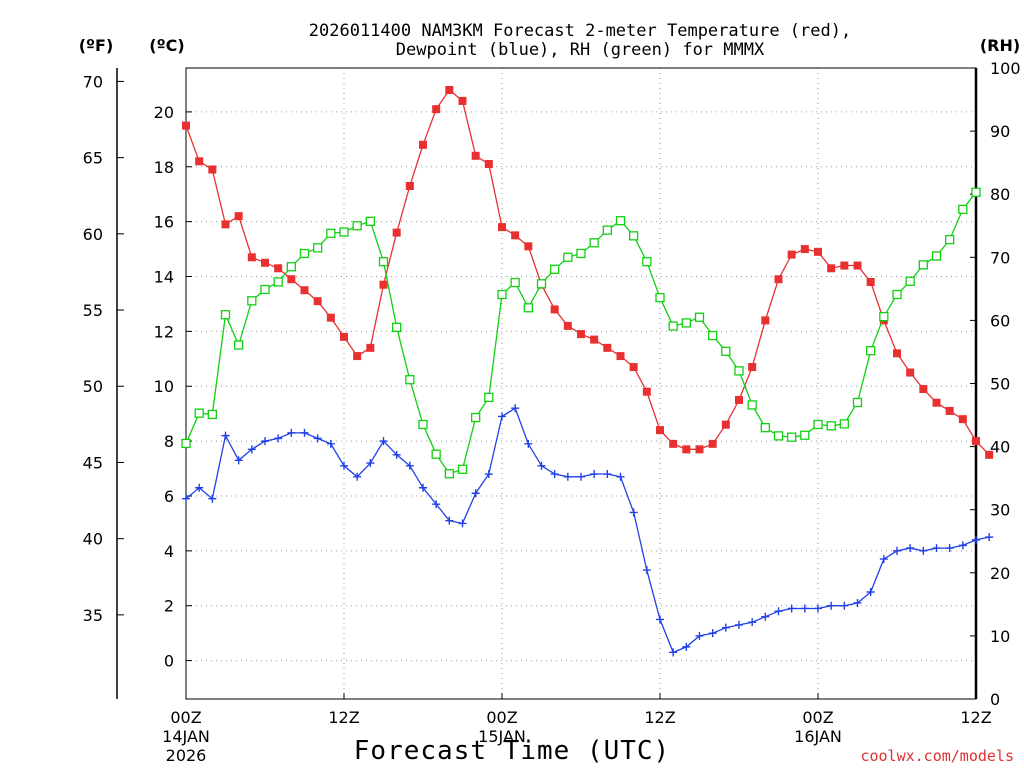  I want to click on rh-tick-label: 100, so click(1005, 68).